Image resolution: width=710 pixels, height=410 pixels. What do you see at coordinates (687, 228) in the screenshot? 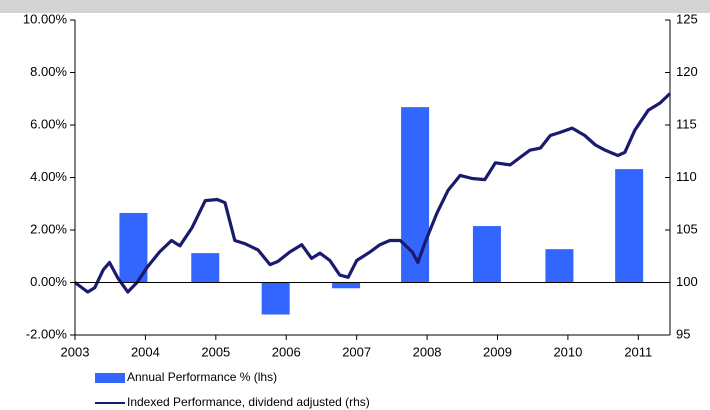
I see `y2-tick-label: 105` at bounding box center [687, 228].